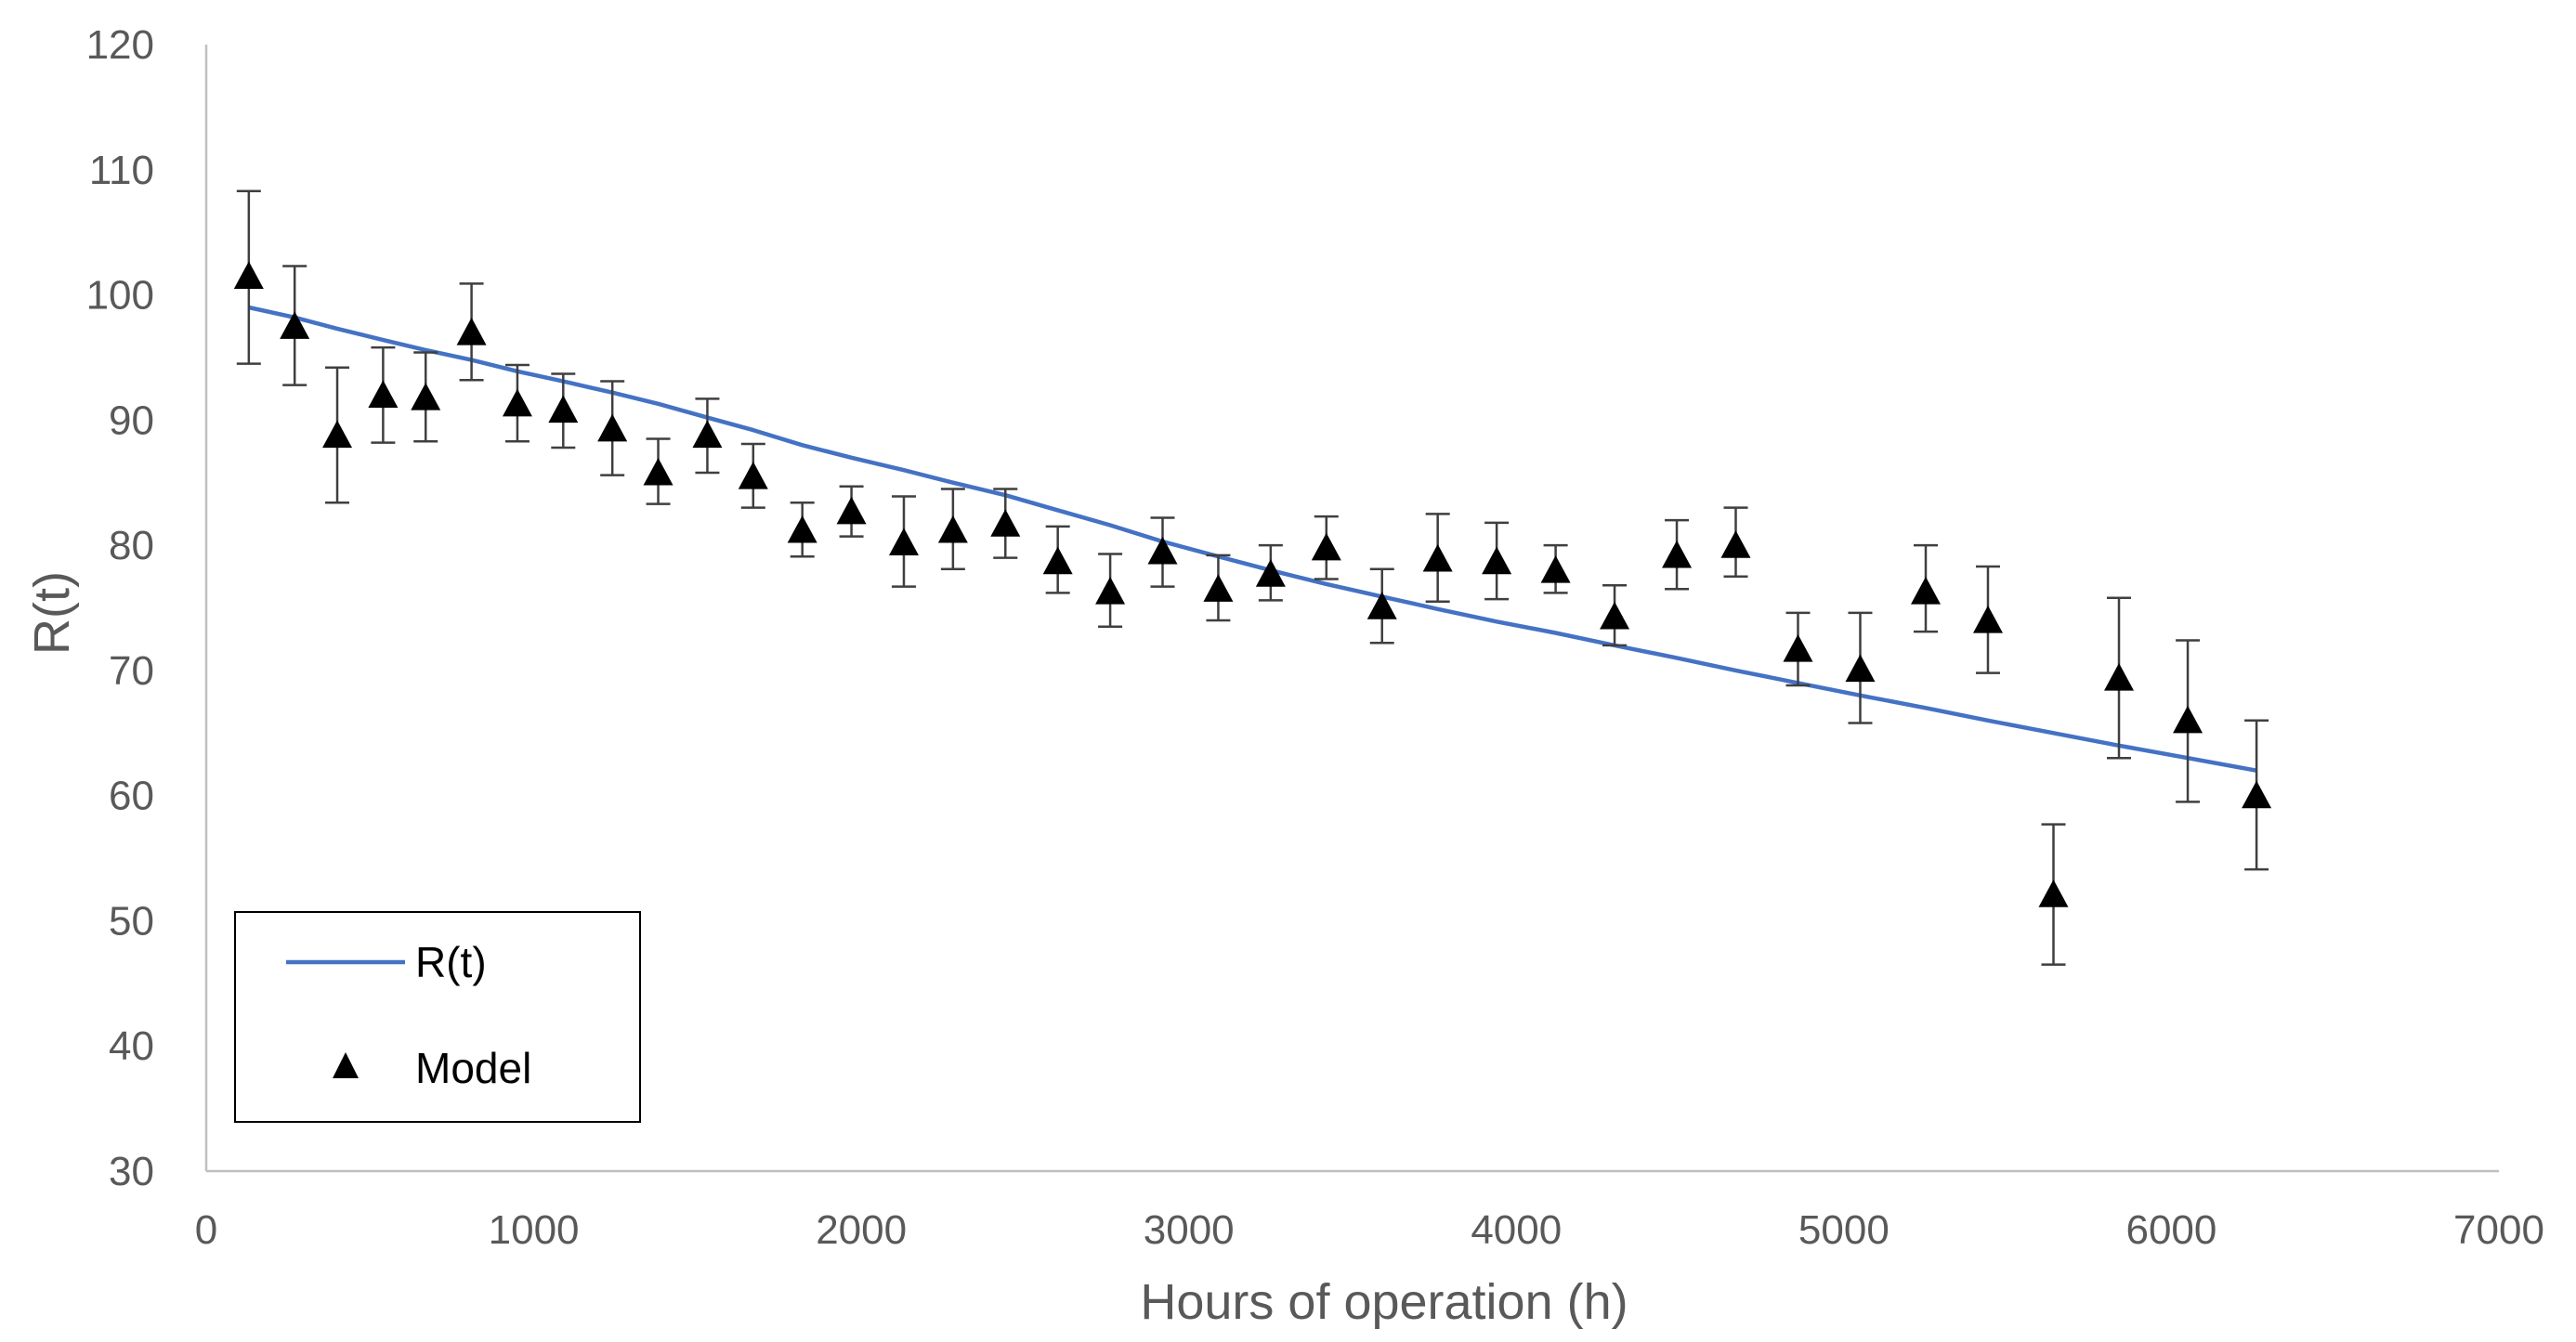 This screenshot has width=2576, height=1342. Describe the element at coordinates (131, 671) in the screenshot. I see `y-tick-label: 70` at that location.